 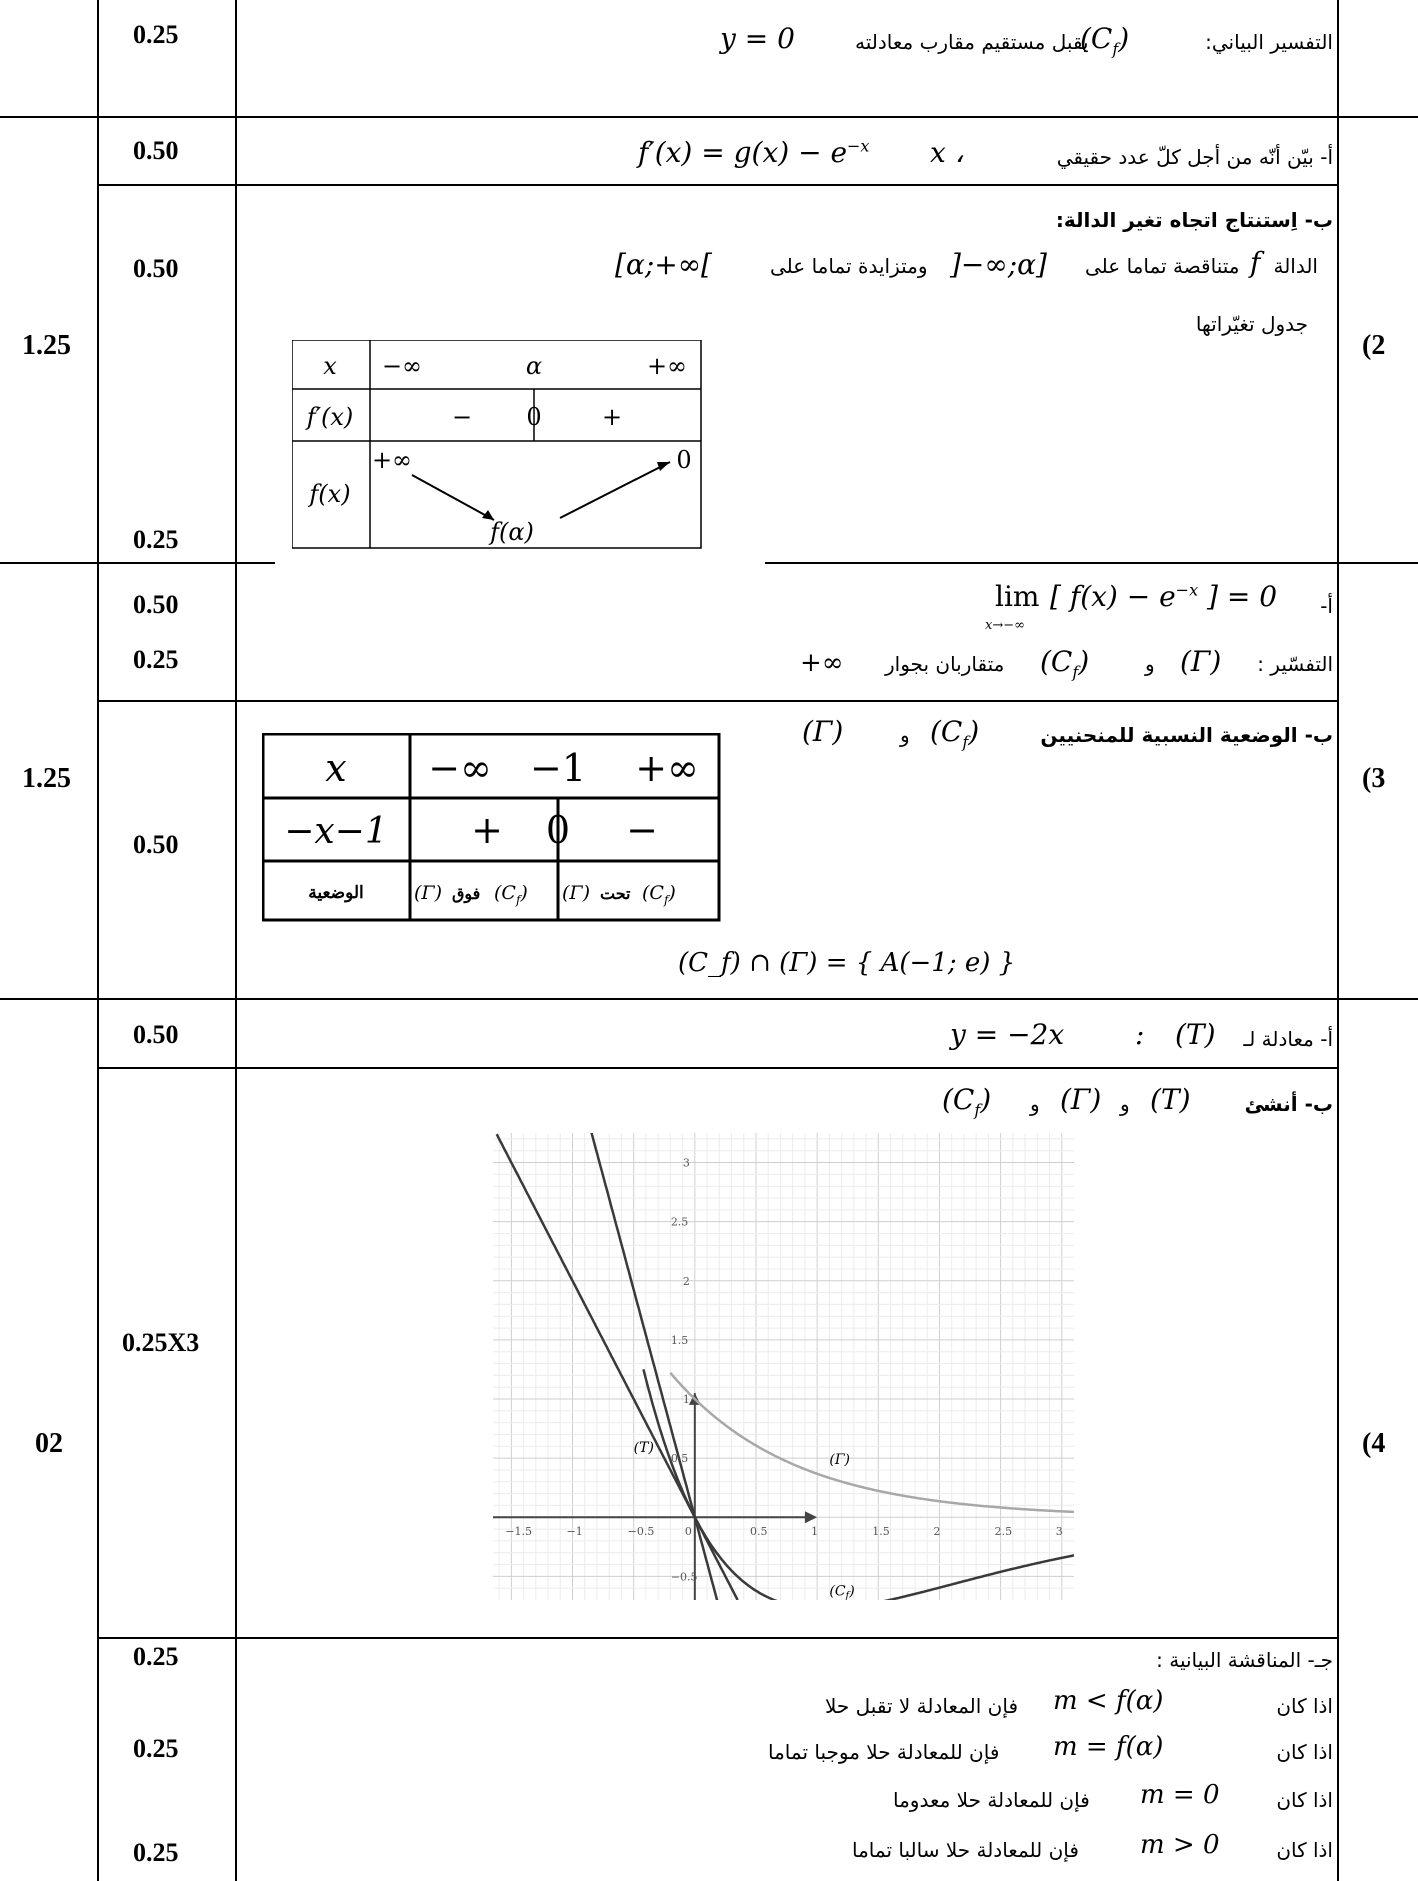 What do you see at coordinates (511, 532) in the screenshot?
I see `vt-falpha: f(α)` at bounding box center [511, 532].